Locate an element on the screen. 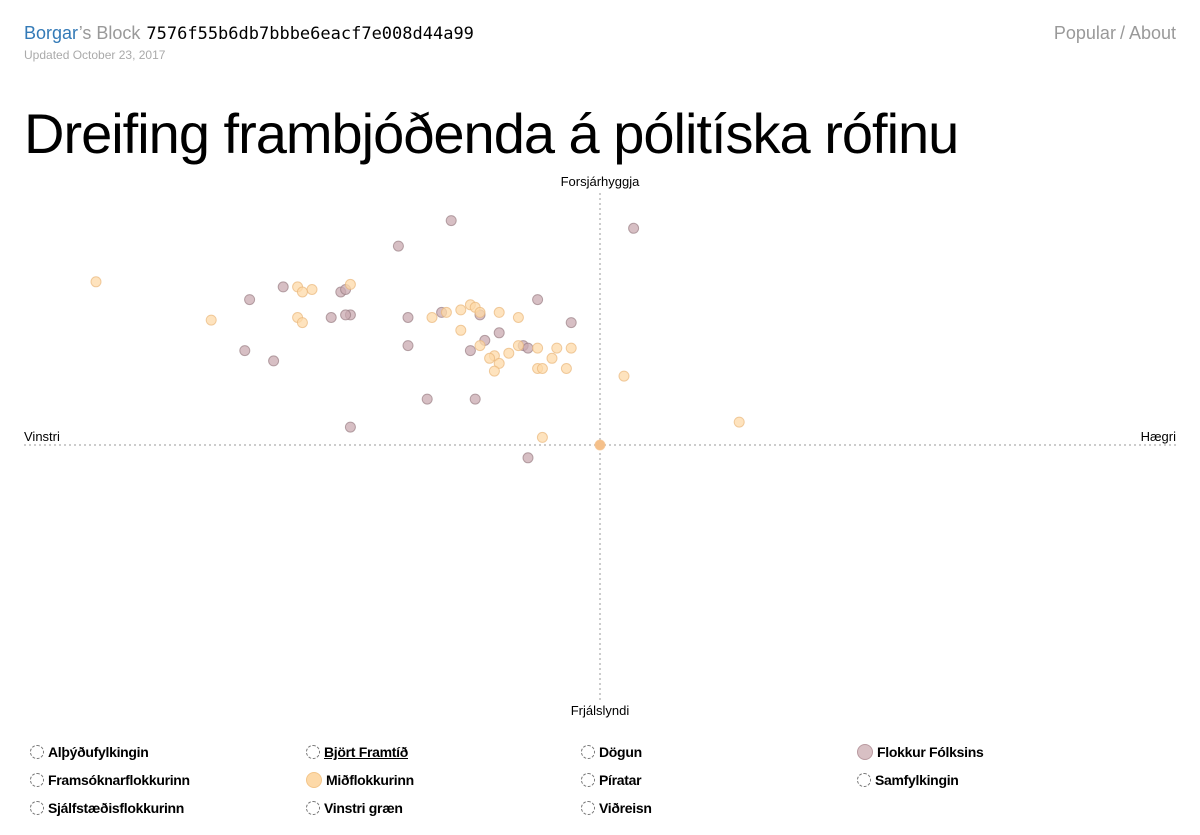  legend-item: Píratar is located at coordinates (611, 780).